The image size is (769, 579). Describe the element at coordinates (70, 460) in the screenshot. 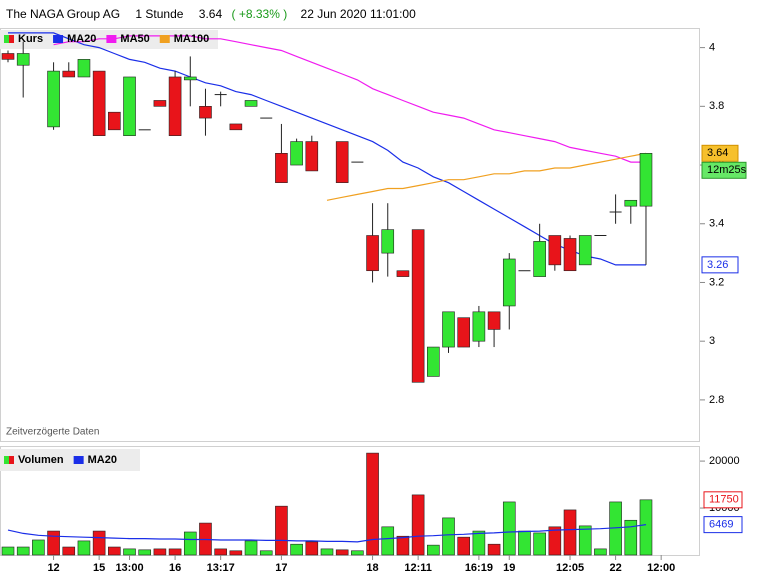

I see `volume-legend-box` at that location.